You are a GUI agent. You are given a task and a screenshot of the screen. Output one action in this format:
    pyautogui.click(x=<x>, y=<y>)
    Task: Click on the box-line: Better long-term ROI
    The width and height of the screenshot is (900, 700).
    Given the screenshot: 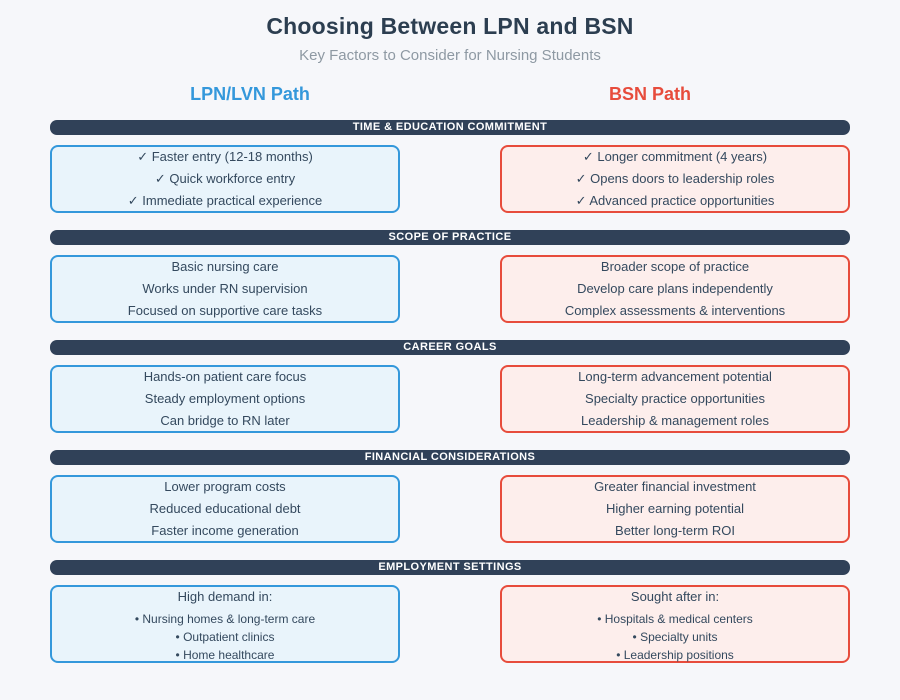 What is the action you would take?
    pyautogui.click(x=675, y=530)
    